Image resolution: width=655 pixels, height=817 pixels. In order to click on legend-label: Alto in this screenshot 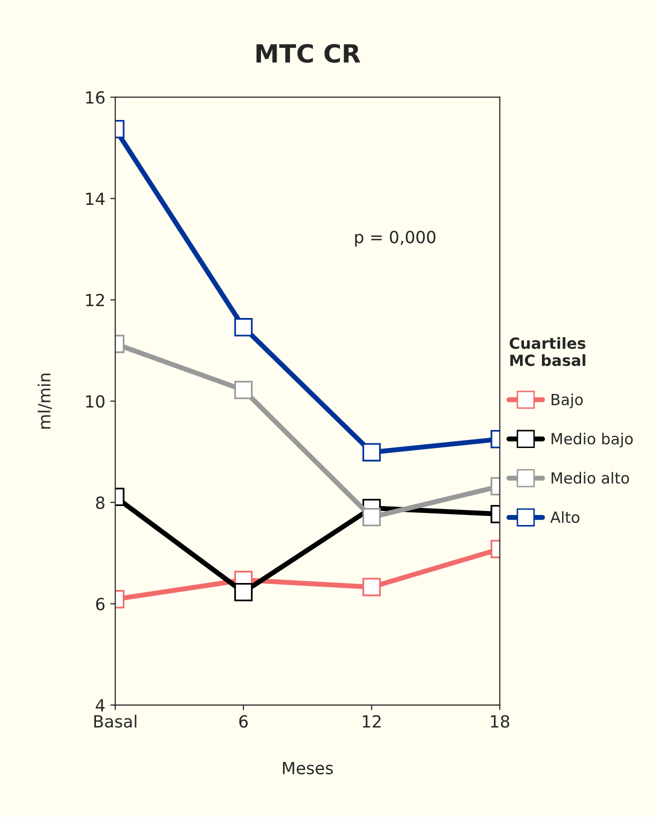, I will do `click(565, 517)`.